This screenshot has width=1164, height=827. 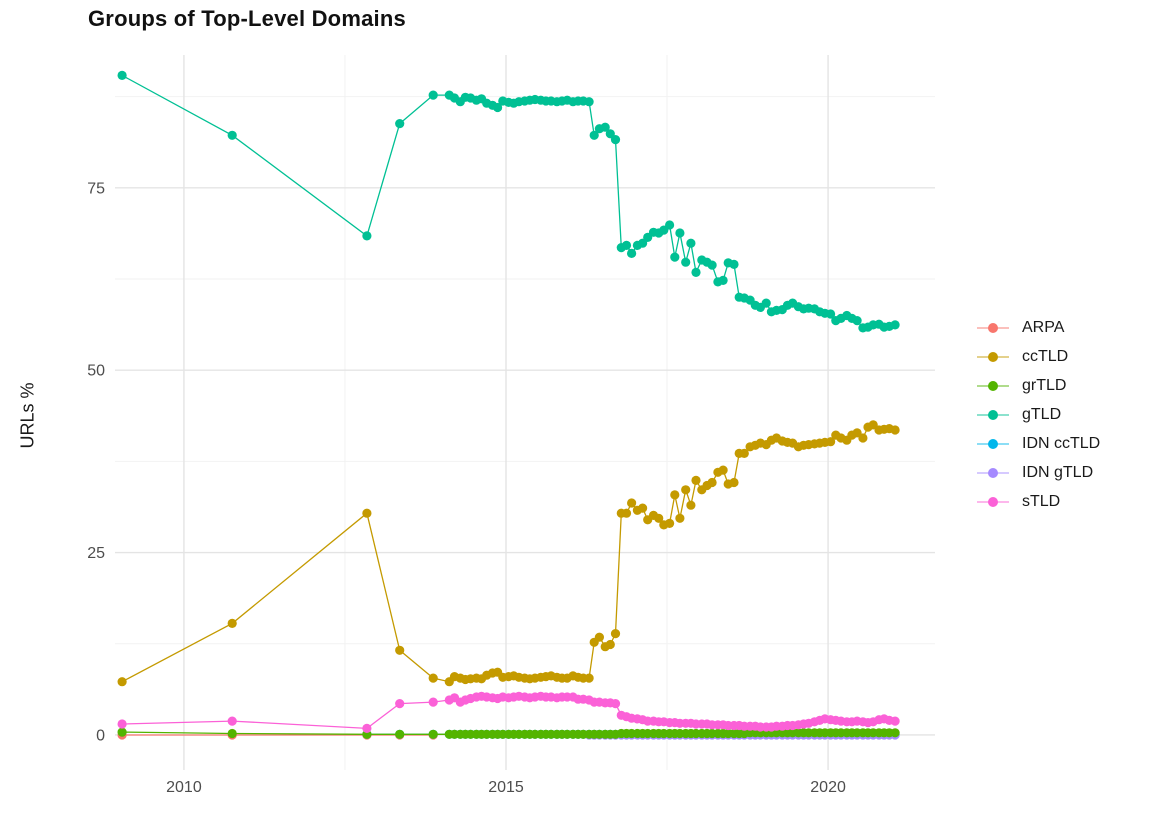 I want to click on legend-item-label: IDN ccTLD, so click(x=1061, y=443).